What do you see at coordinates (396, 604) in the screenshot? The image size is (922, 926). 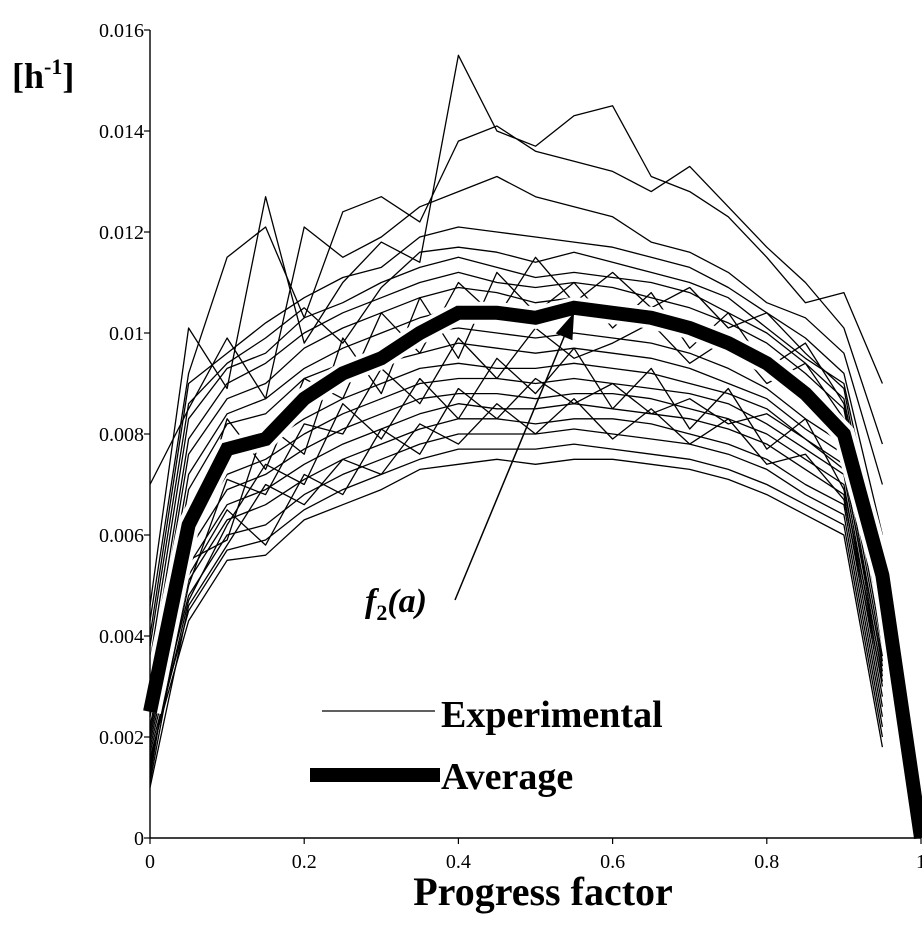 I see `annotation-label: f2(a)` at bounding box center [396, 604].